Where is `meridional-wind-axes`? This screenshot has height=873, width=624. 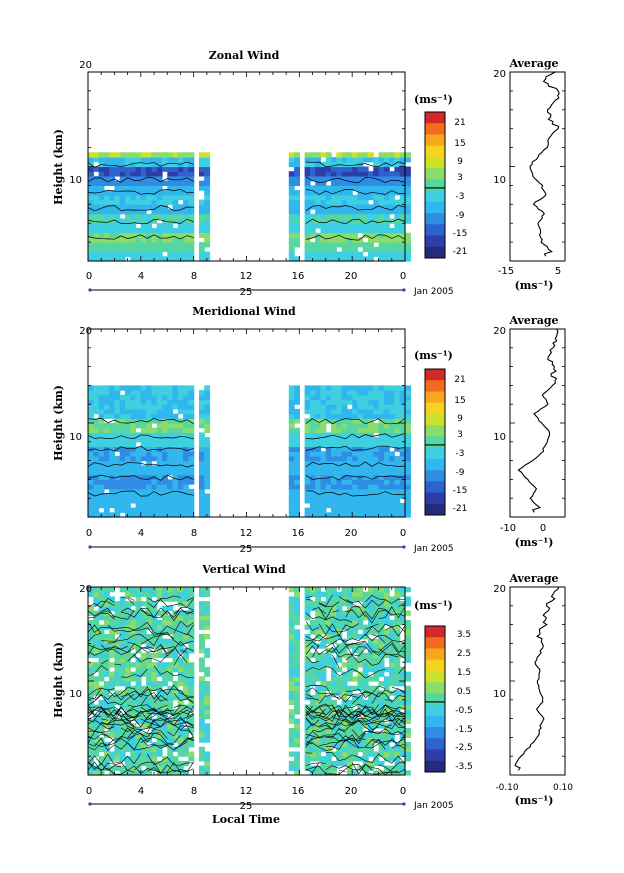 meridional-wind-axes is located at coordinates (246, 423).